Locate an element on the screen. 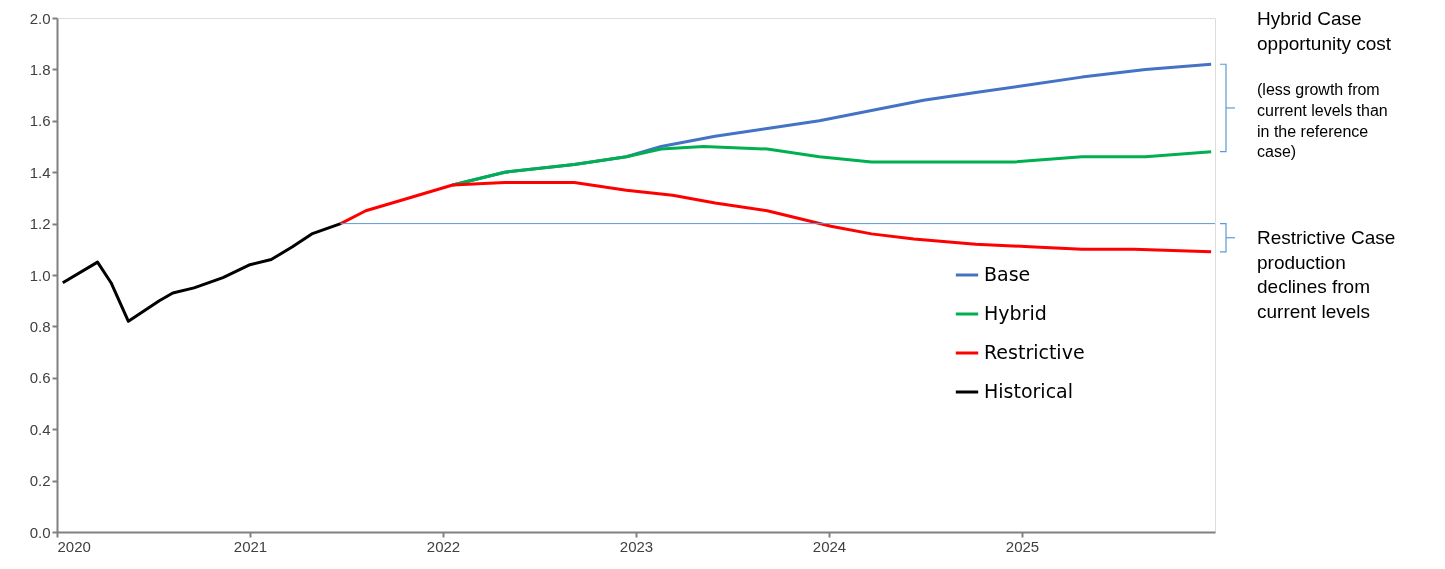 This screenshot has width=1445, height=569. legend-label: Historical is located at coordinates (1028, 391).